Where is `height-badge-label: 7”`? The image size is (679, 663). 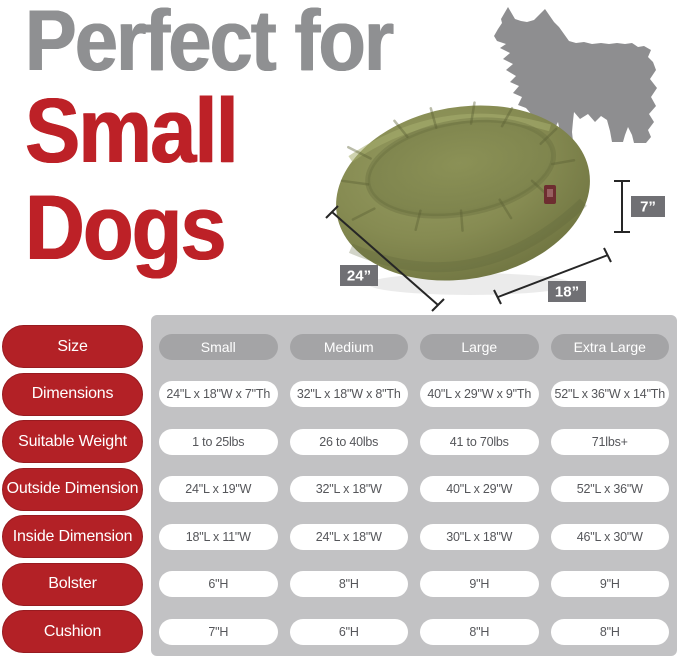
height-badge-label: 7” is located at coordinates (648, 207).